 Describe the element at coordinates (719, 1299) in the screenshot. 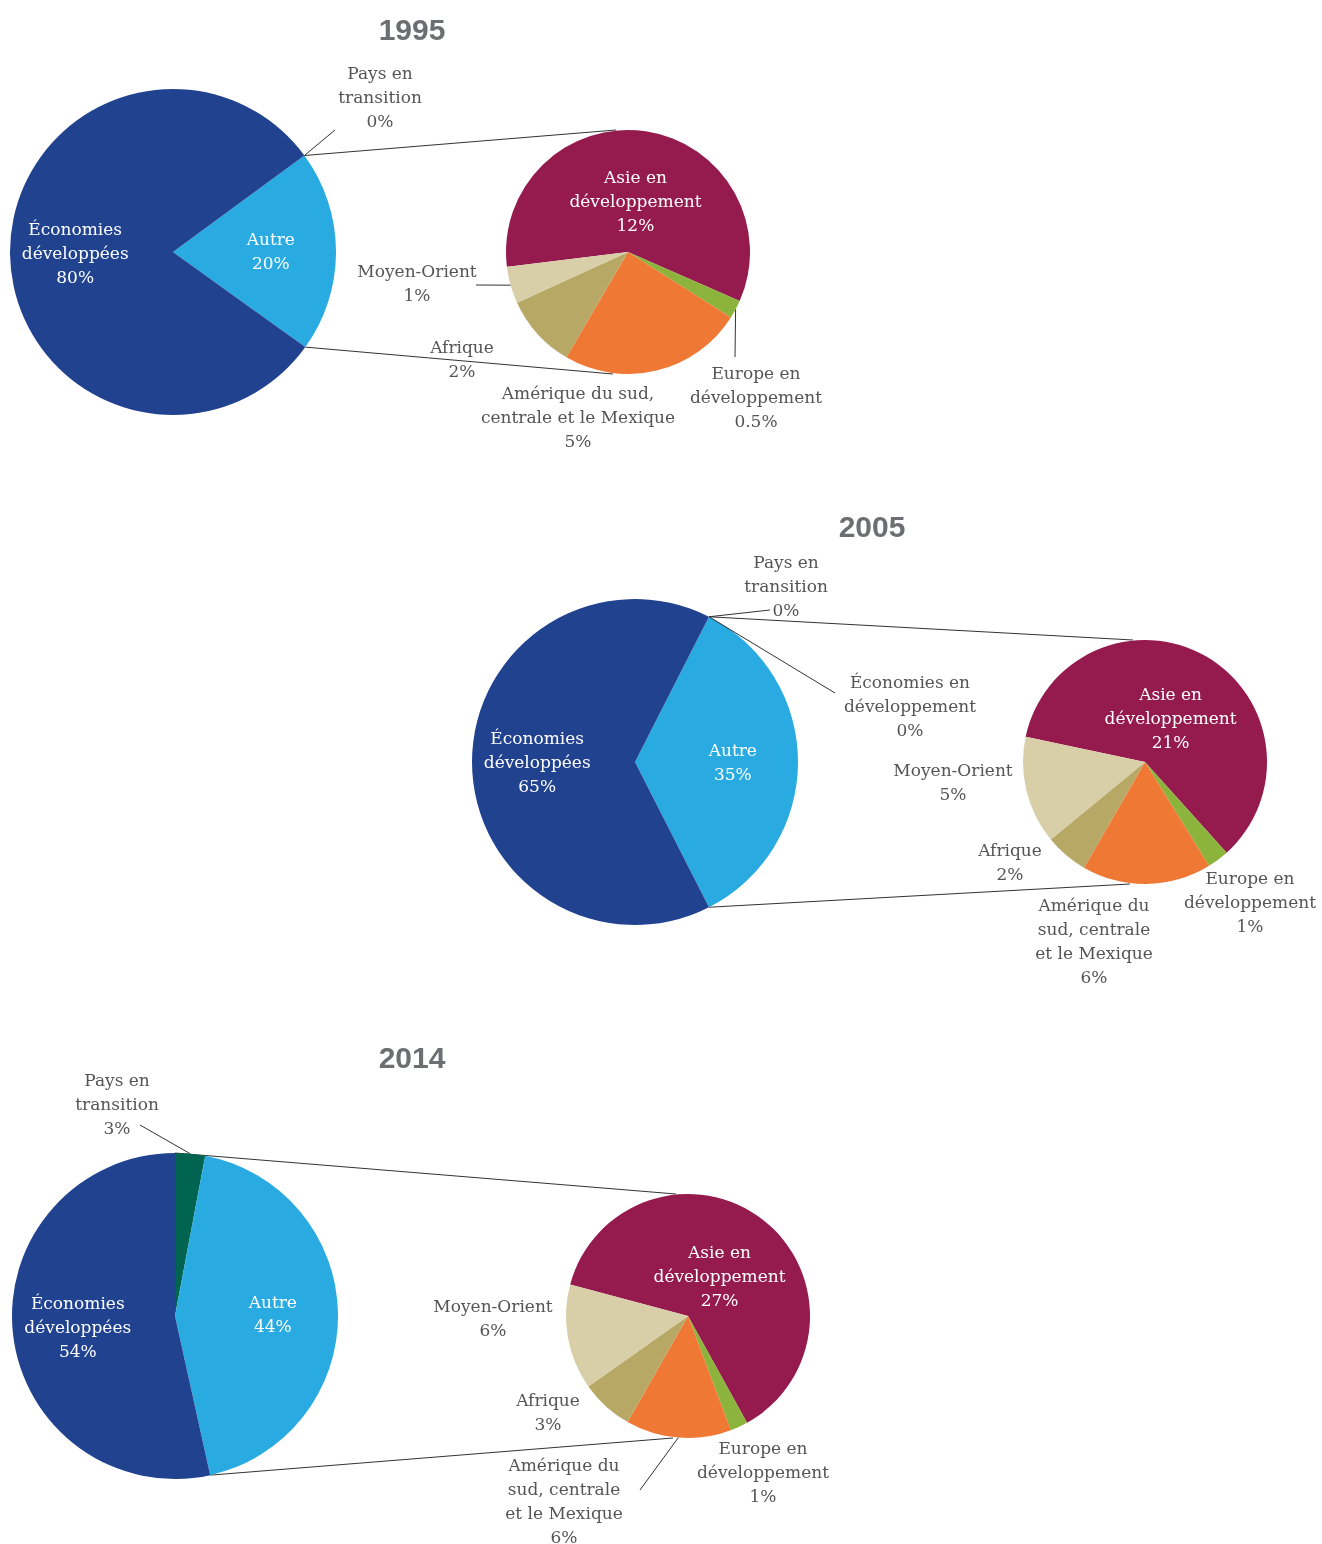

I see `data-label: 27%` at that location.